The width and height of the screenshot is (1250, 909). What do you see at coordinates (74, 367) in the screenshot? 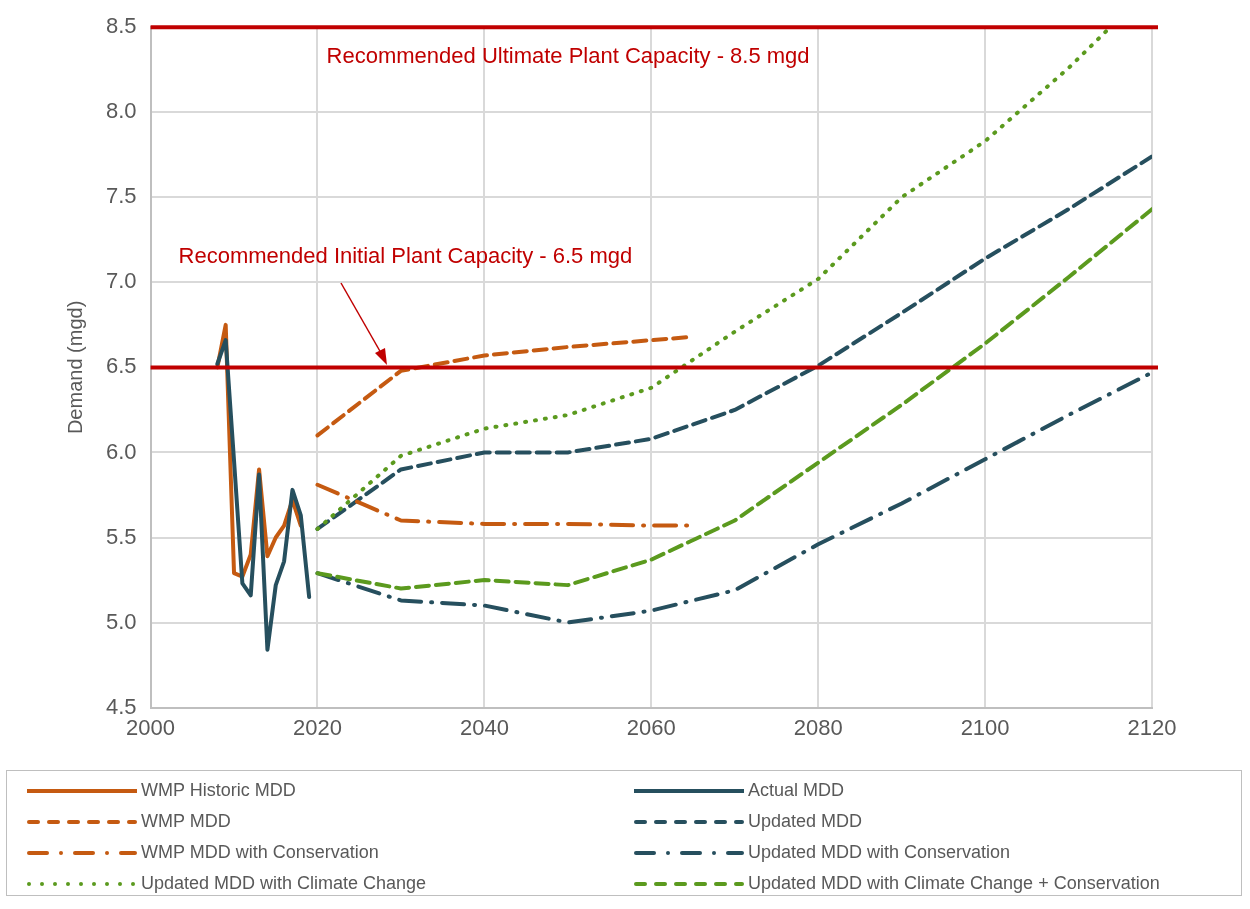
I see `y-axis-title: Demand (mgd)` at bounding box center [74, 367].